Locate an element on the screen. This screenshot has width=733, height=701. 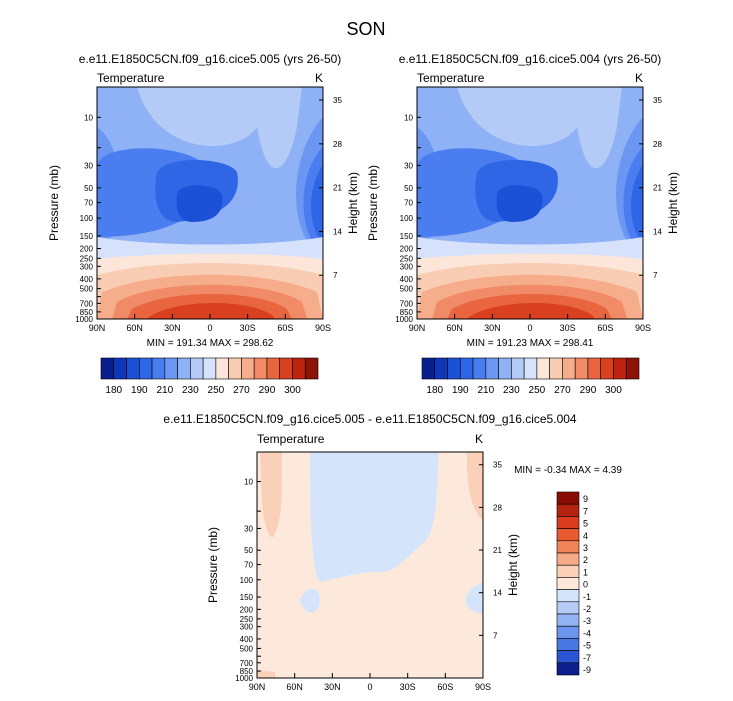
x-tick-label: 60N is located at coordinates (454, 328).